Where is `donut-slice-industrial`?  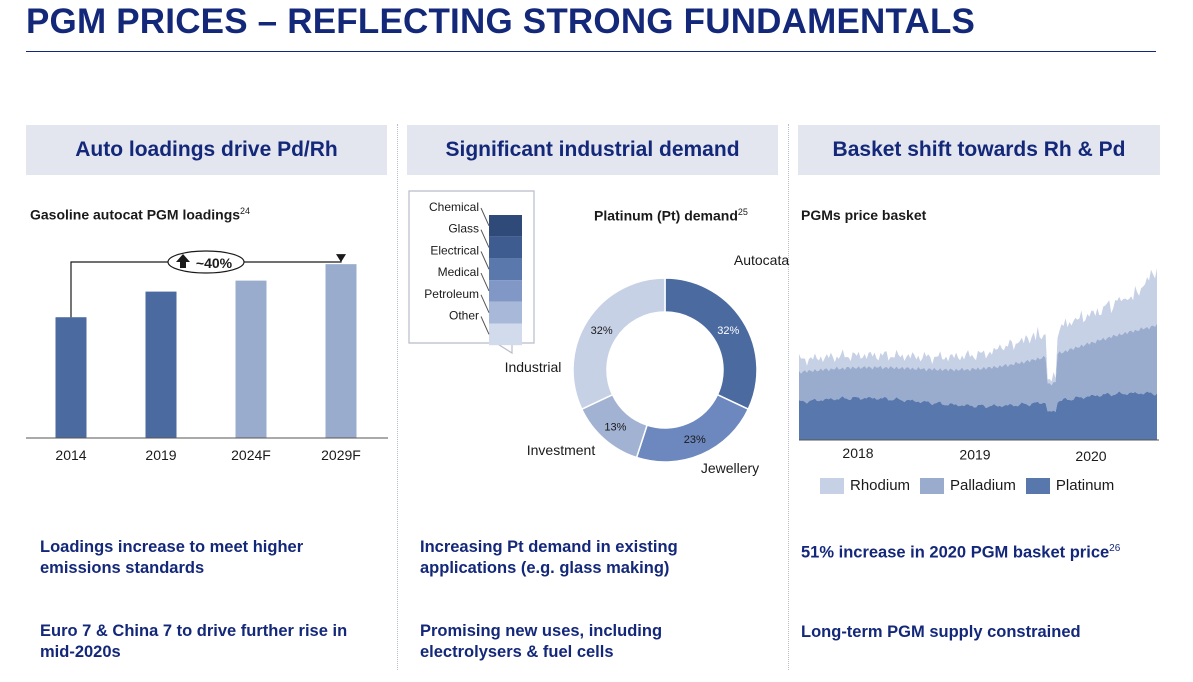
donut-slice-industrial is located at coordinates (619, 344).